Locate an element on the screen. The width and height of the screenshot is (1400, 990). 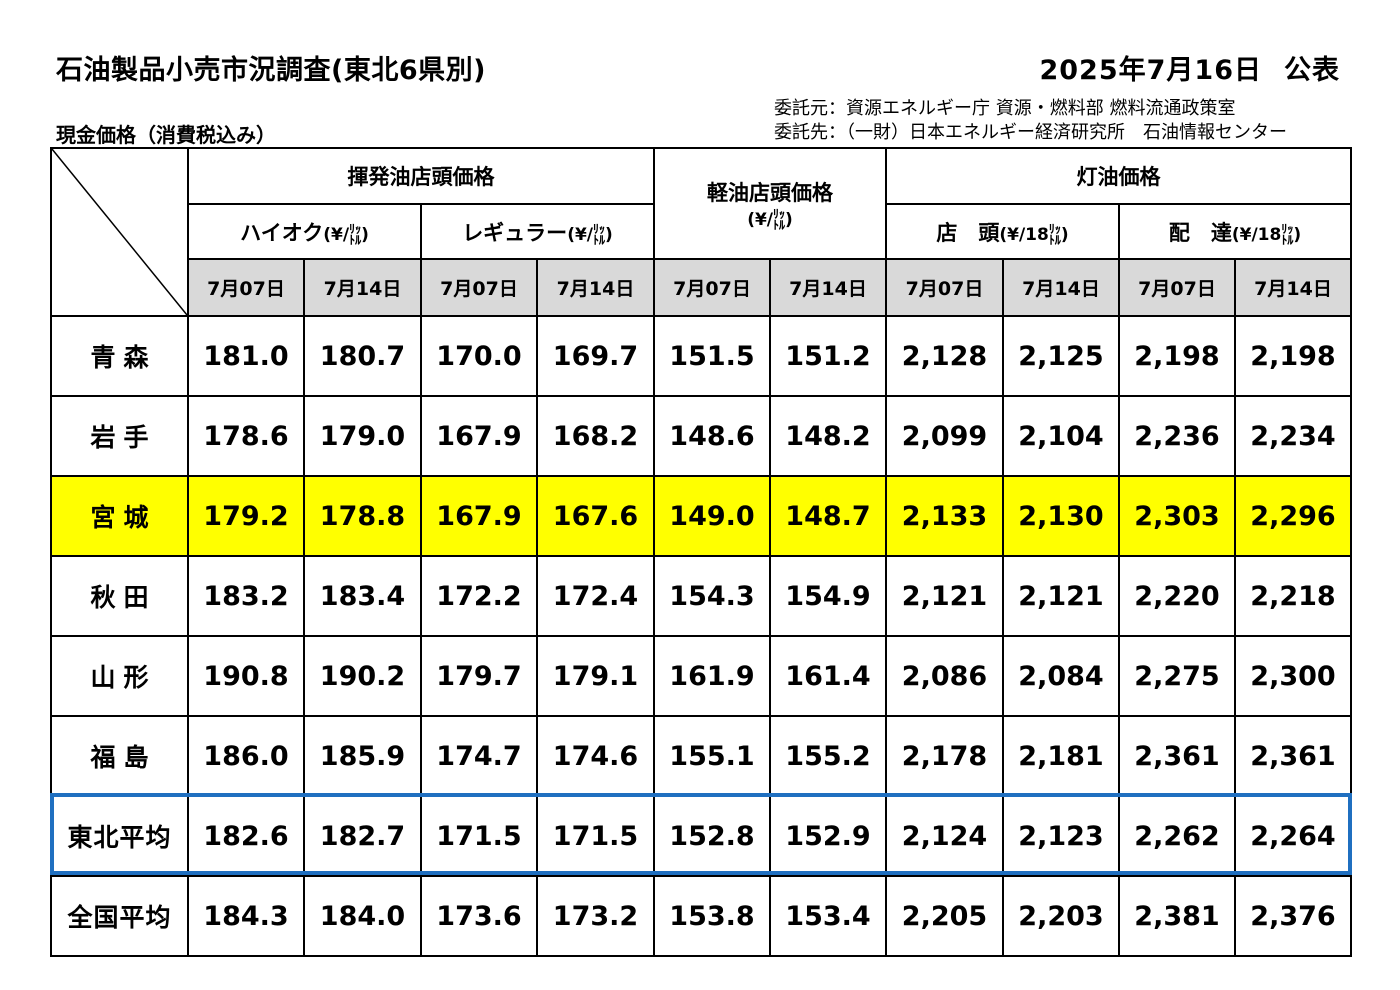
price-cell: 174.6 is located at coordinates (595, 756).